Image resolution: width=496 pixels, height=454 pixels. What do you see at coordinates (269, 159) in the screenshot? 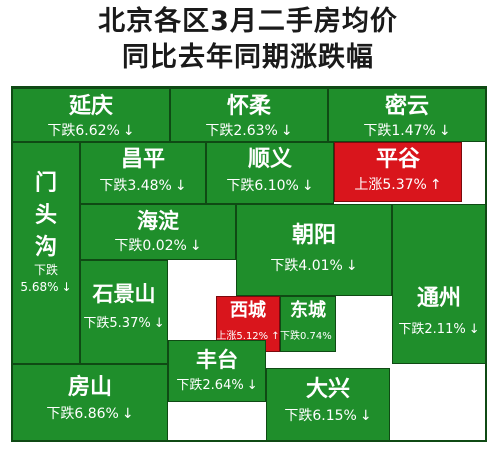
I see `district-name-shunyi: 顺义` at bounding box center [269, 159].